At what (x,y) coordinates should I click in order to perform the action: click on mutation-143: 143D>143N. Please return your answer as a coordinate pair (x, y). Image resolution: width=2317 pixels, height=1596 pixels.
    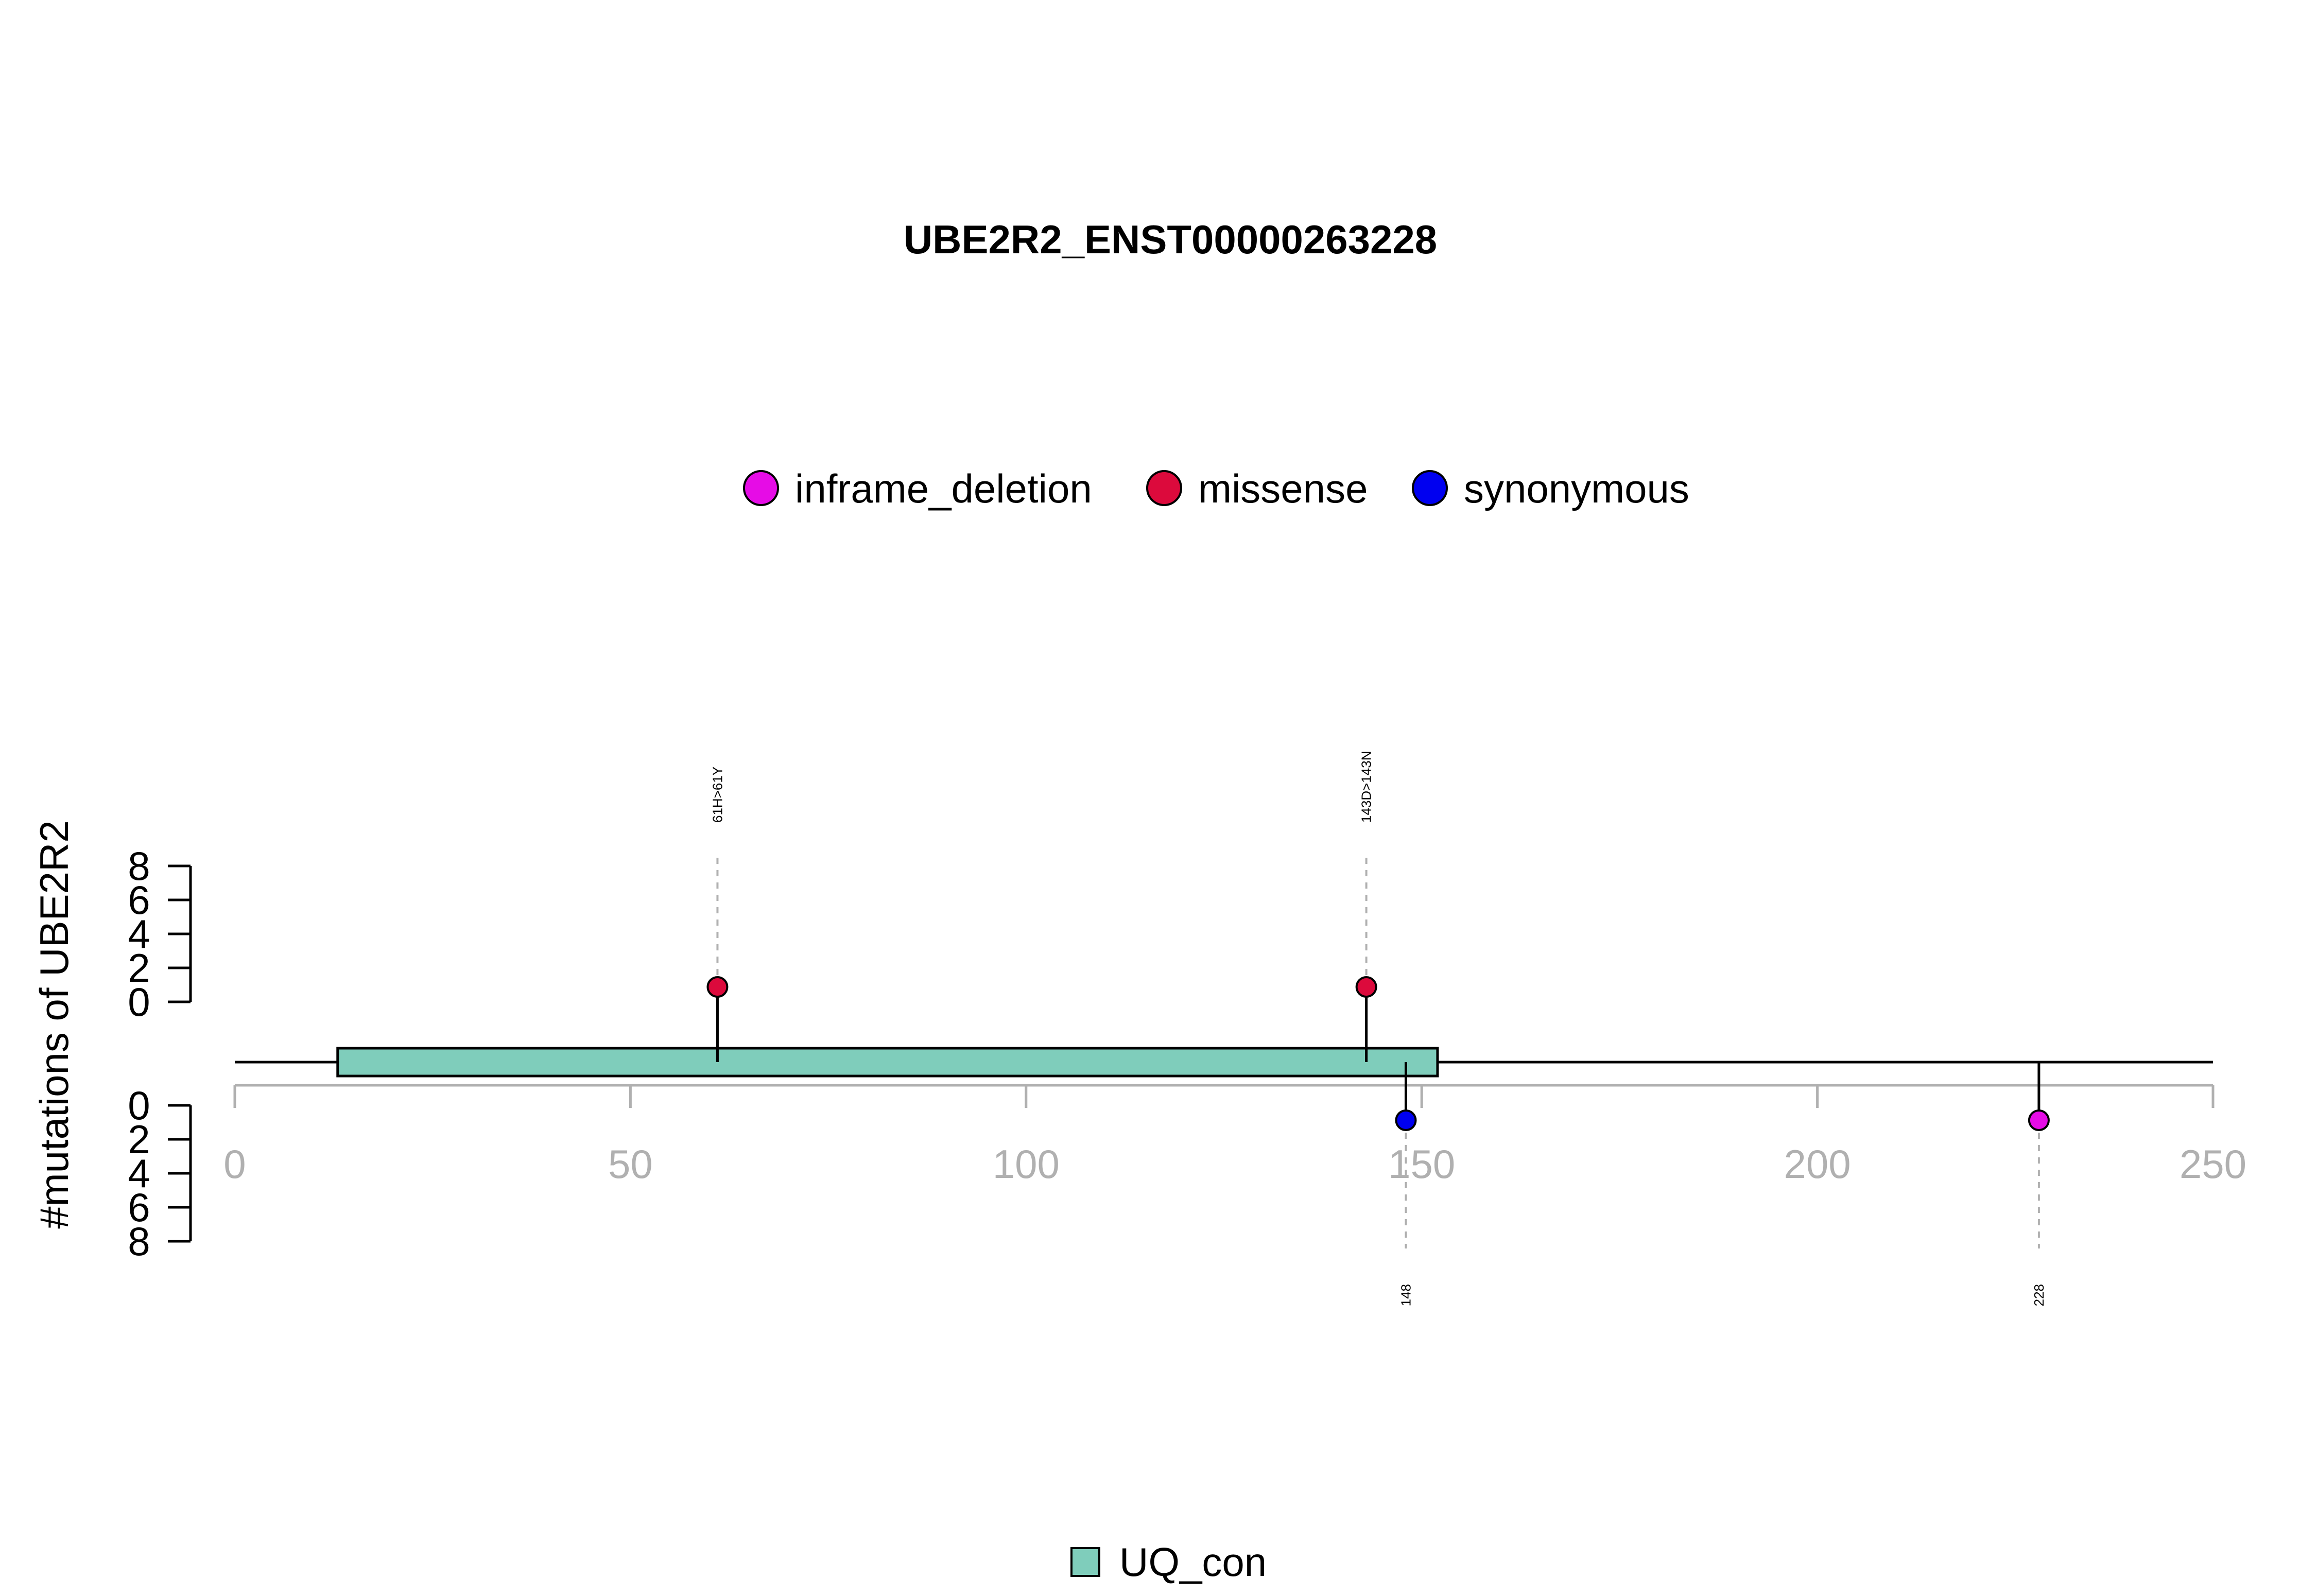
    Looking at the image, I should click on (1366, 907).